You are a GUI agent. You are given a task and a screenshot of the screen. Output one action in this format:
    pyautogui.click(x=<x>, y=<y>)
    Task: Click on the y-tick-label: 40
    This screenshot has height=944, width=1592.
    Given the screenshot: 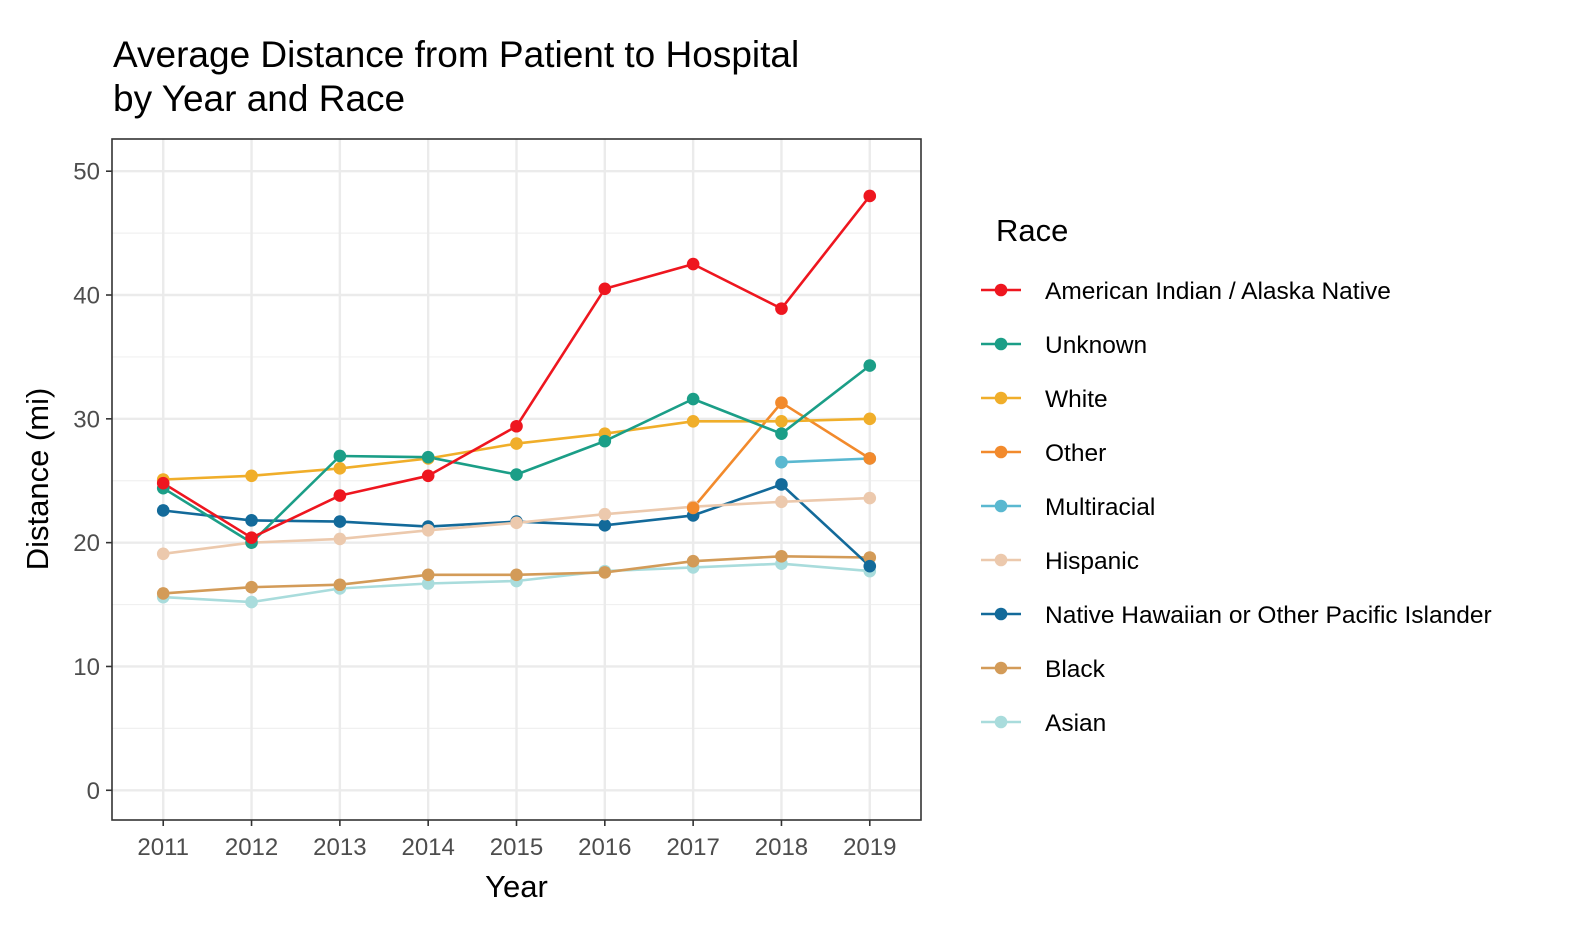 What is the action you would take?
    pyautogui.click(x=86, y=296)
    